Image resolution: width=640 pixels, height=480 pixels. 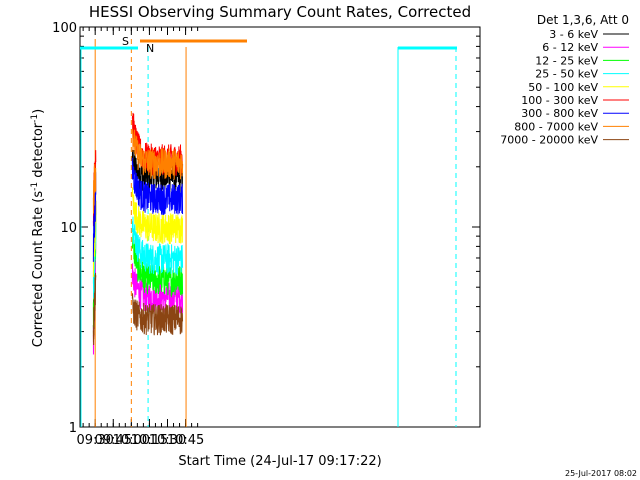 What do you see at coordinates (566, 60) in the screenshot?
I see `legend-label: 12 - 25 keV` at bounding box center [566, 60].